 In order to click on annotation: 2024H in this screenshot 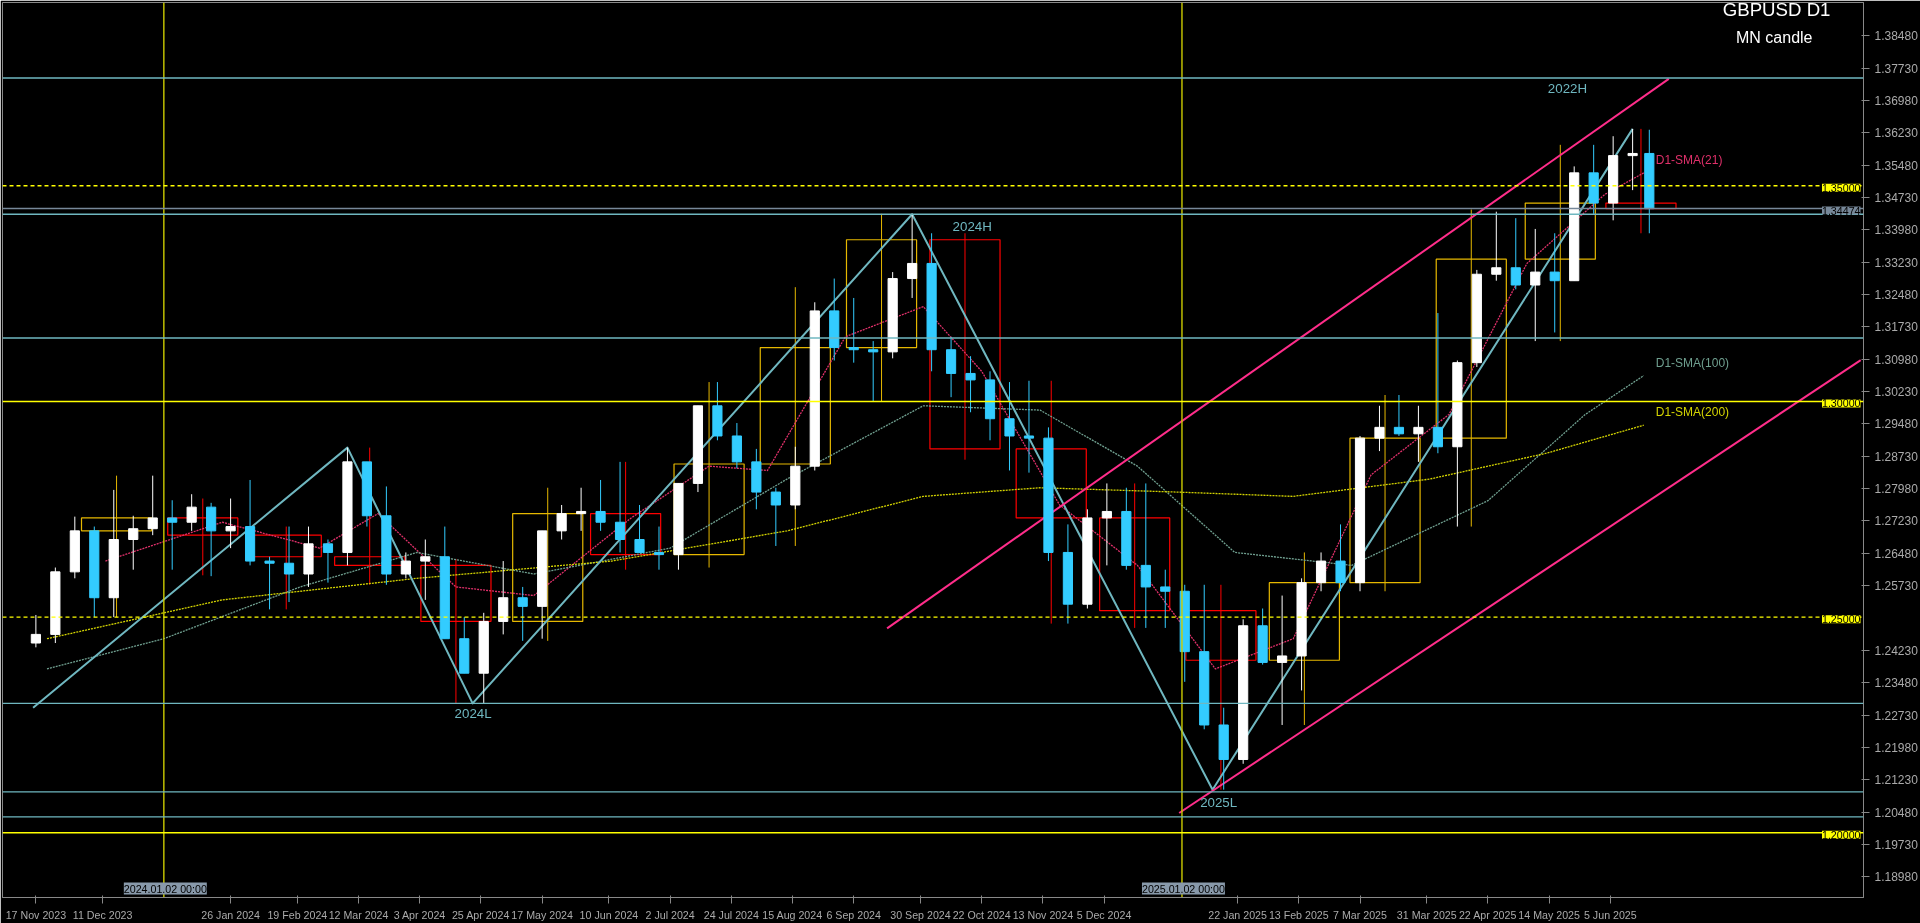, I will do `click(972, 227)`.